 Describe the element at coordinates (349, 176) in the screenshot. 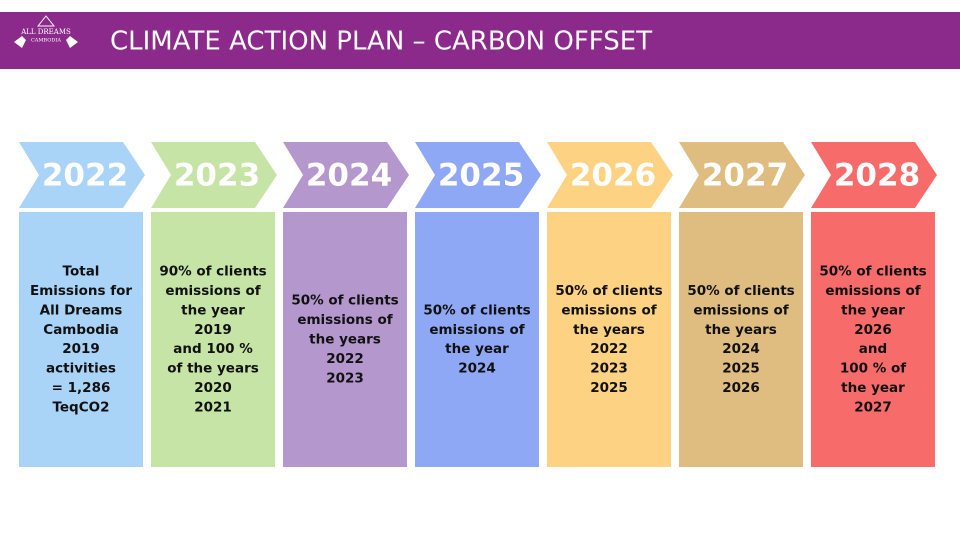

I see `year-label: 2024` at that location.